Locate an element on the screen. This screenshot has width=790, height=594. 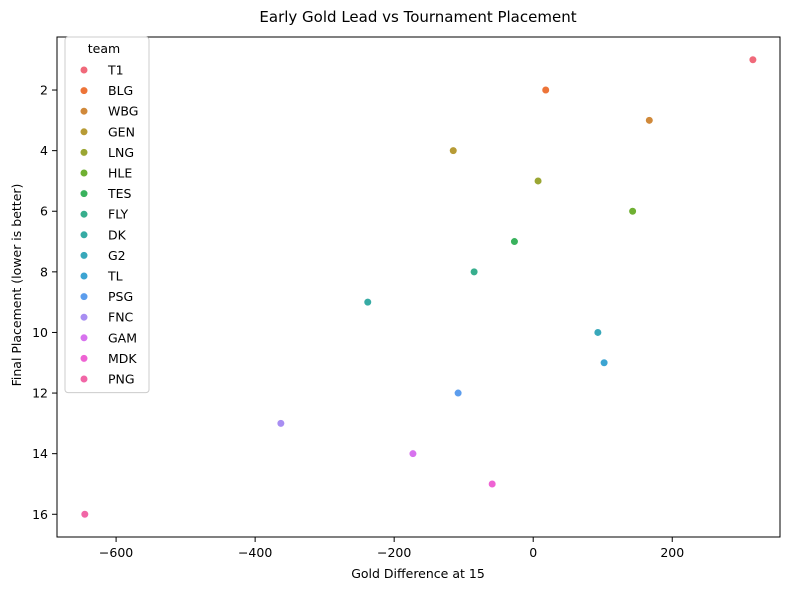
data-point-g2 is located at coordinates (597, 332).